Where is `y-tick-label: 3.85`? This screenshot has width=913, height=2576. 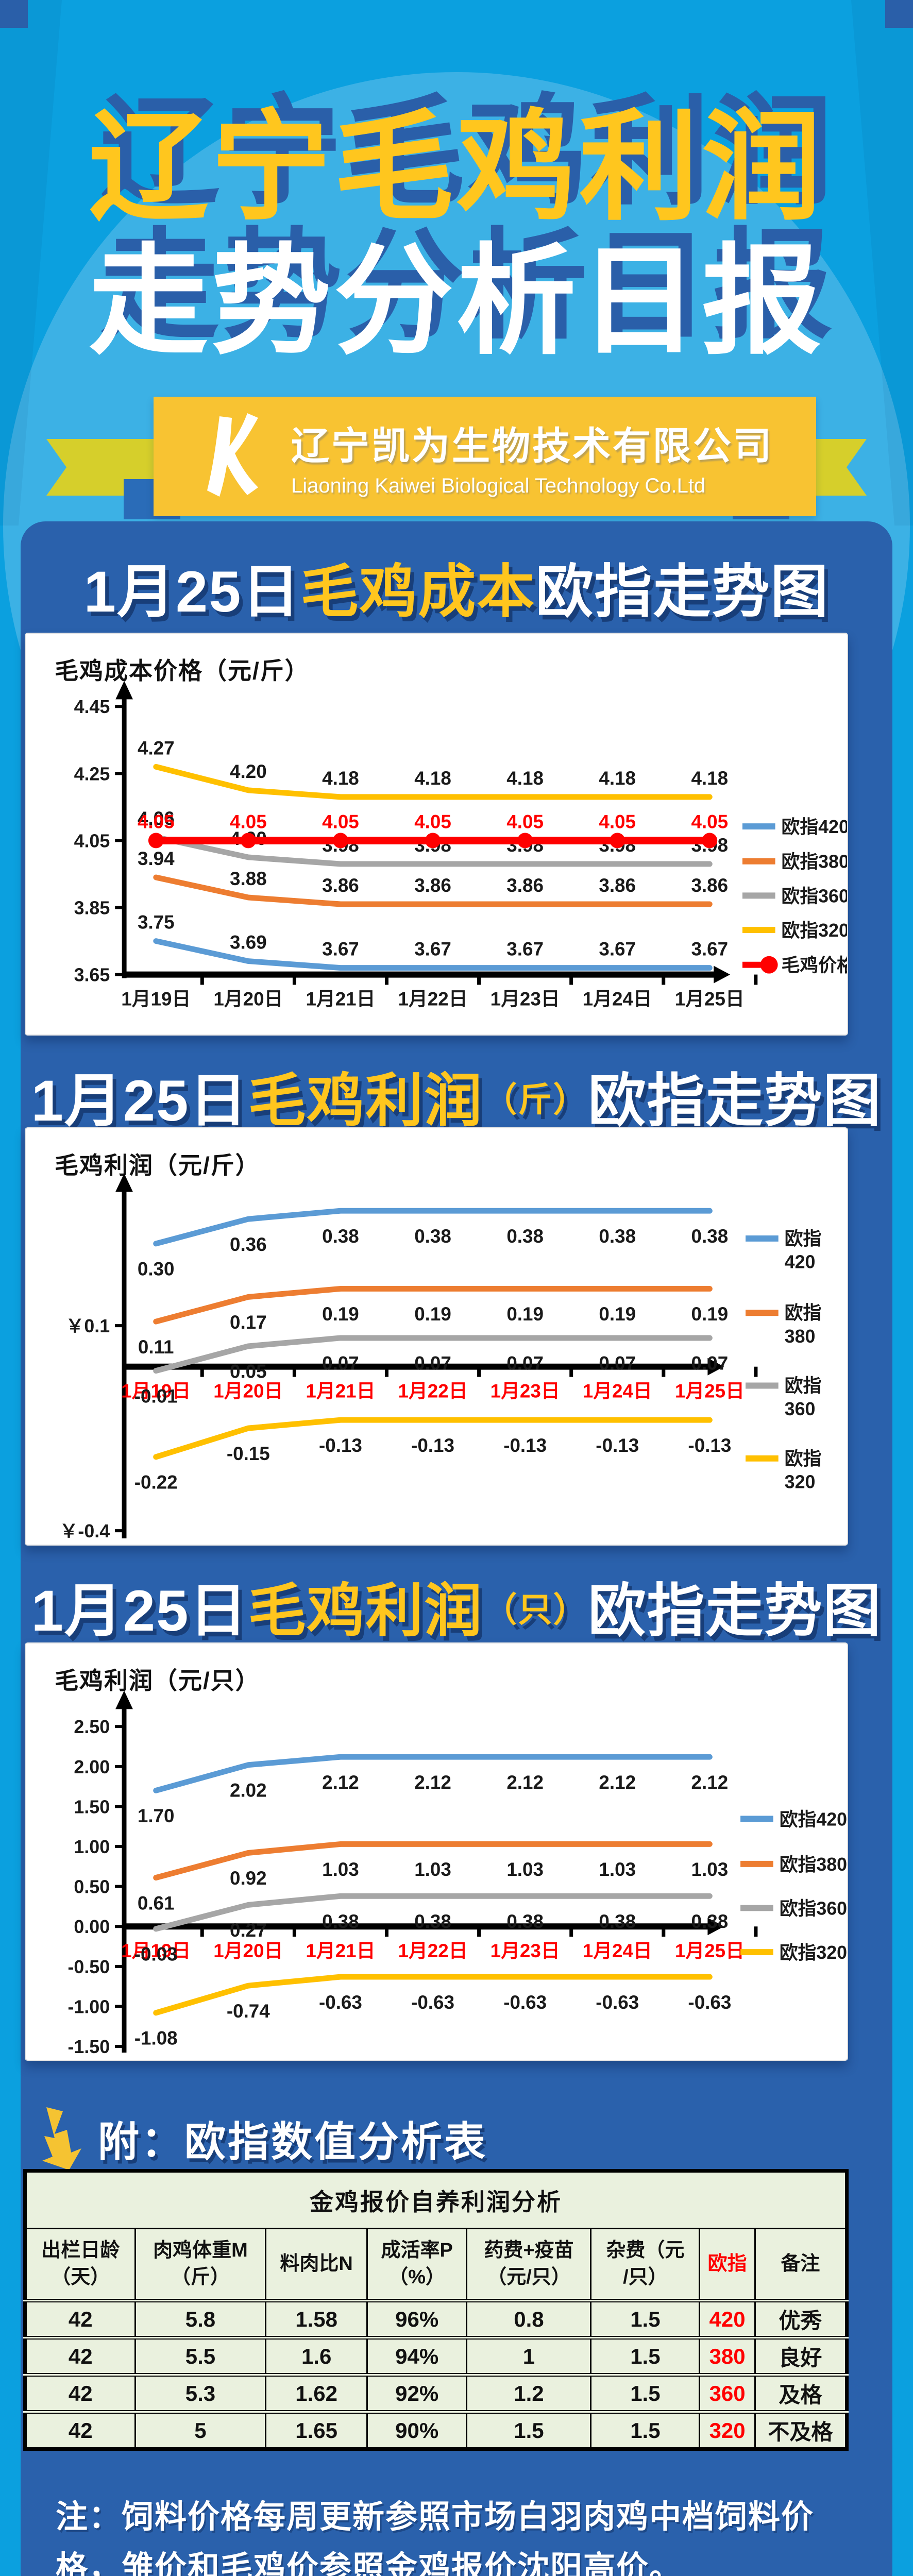
y-tick-label: 3.85 is located at coordinates (92, 908).